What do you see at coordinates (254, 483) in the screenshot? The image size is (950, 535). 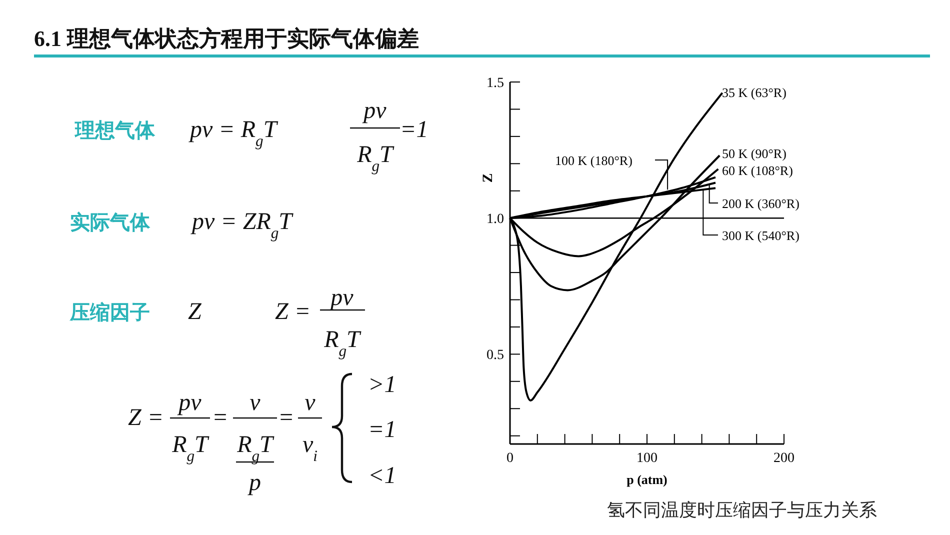 I see `text: p` at bounding box center [254, 483].